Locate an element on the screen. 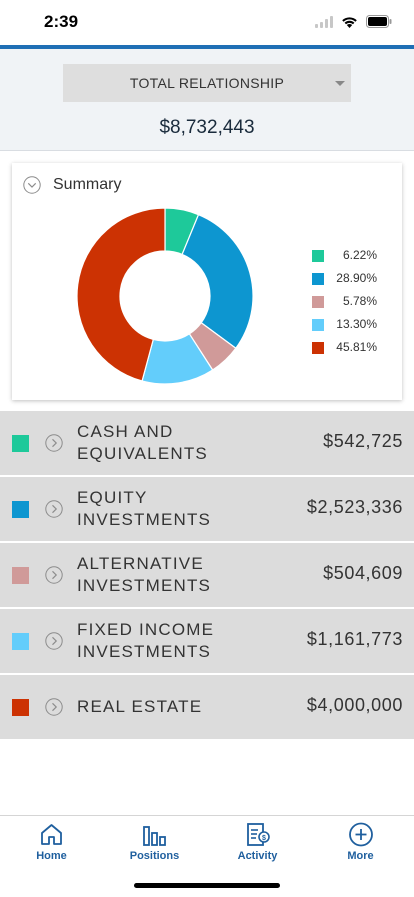 This screenshot has height=897, width=414. asset-class-label: EQUITY INVESTMENTS is located at coordinates (177, 509).